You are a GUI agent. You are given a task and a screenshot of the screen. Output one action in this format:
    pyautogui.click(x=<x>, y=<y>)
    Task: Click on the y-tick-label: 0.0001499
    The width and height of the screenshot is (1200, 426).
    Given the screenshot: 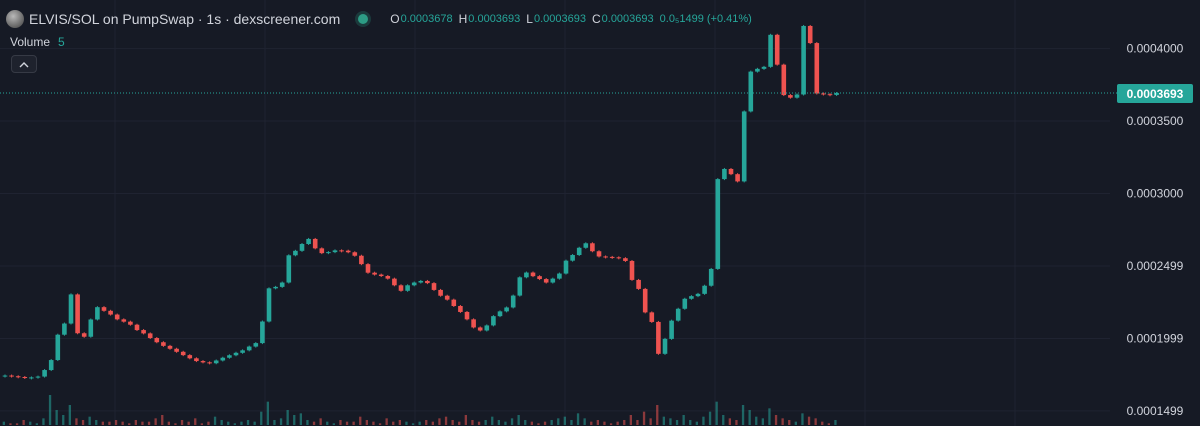 What is the action you would take?
    pyautogui.click(x=1155, y=411)
    